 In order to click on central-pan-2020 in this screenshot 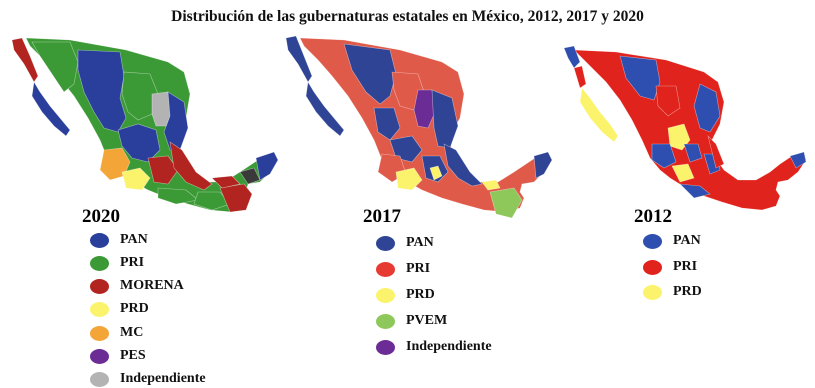, I will do `click(139, 143)`.